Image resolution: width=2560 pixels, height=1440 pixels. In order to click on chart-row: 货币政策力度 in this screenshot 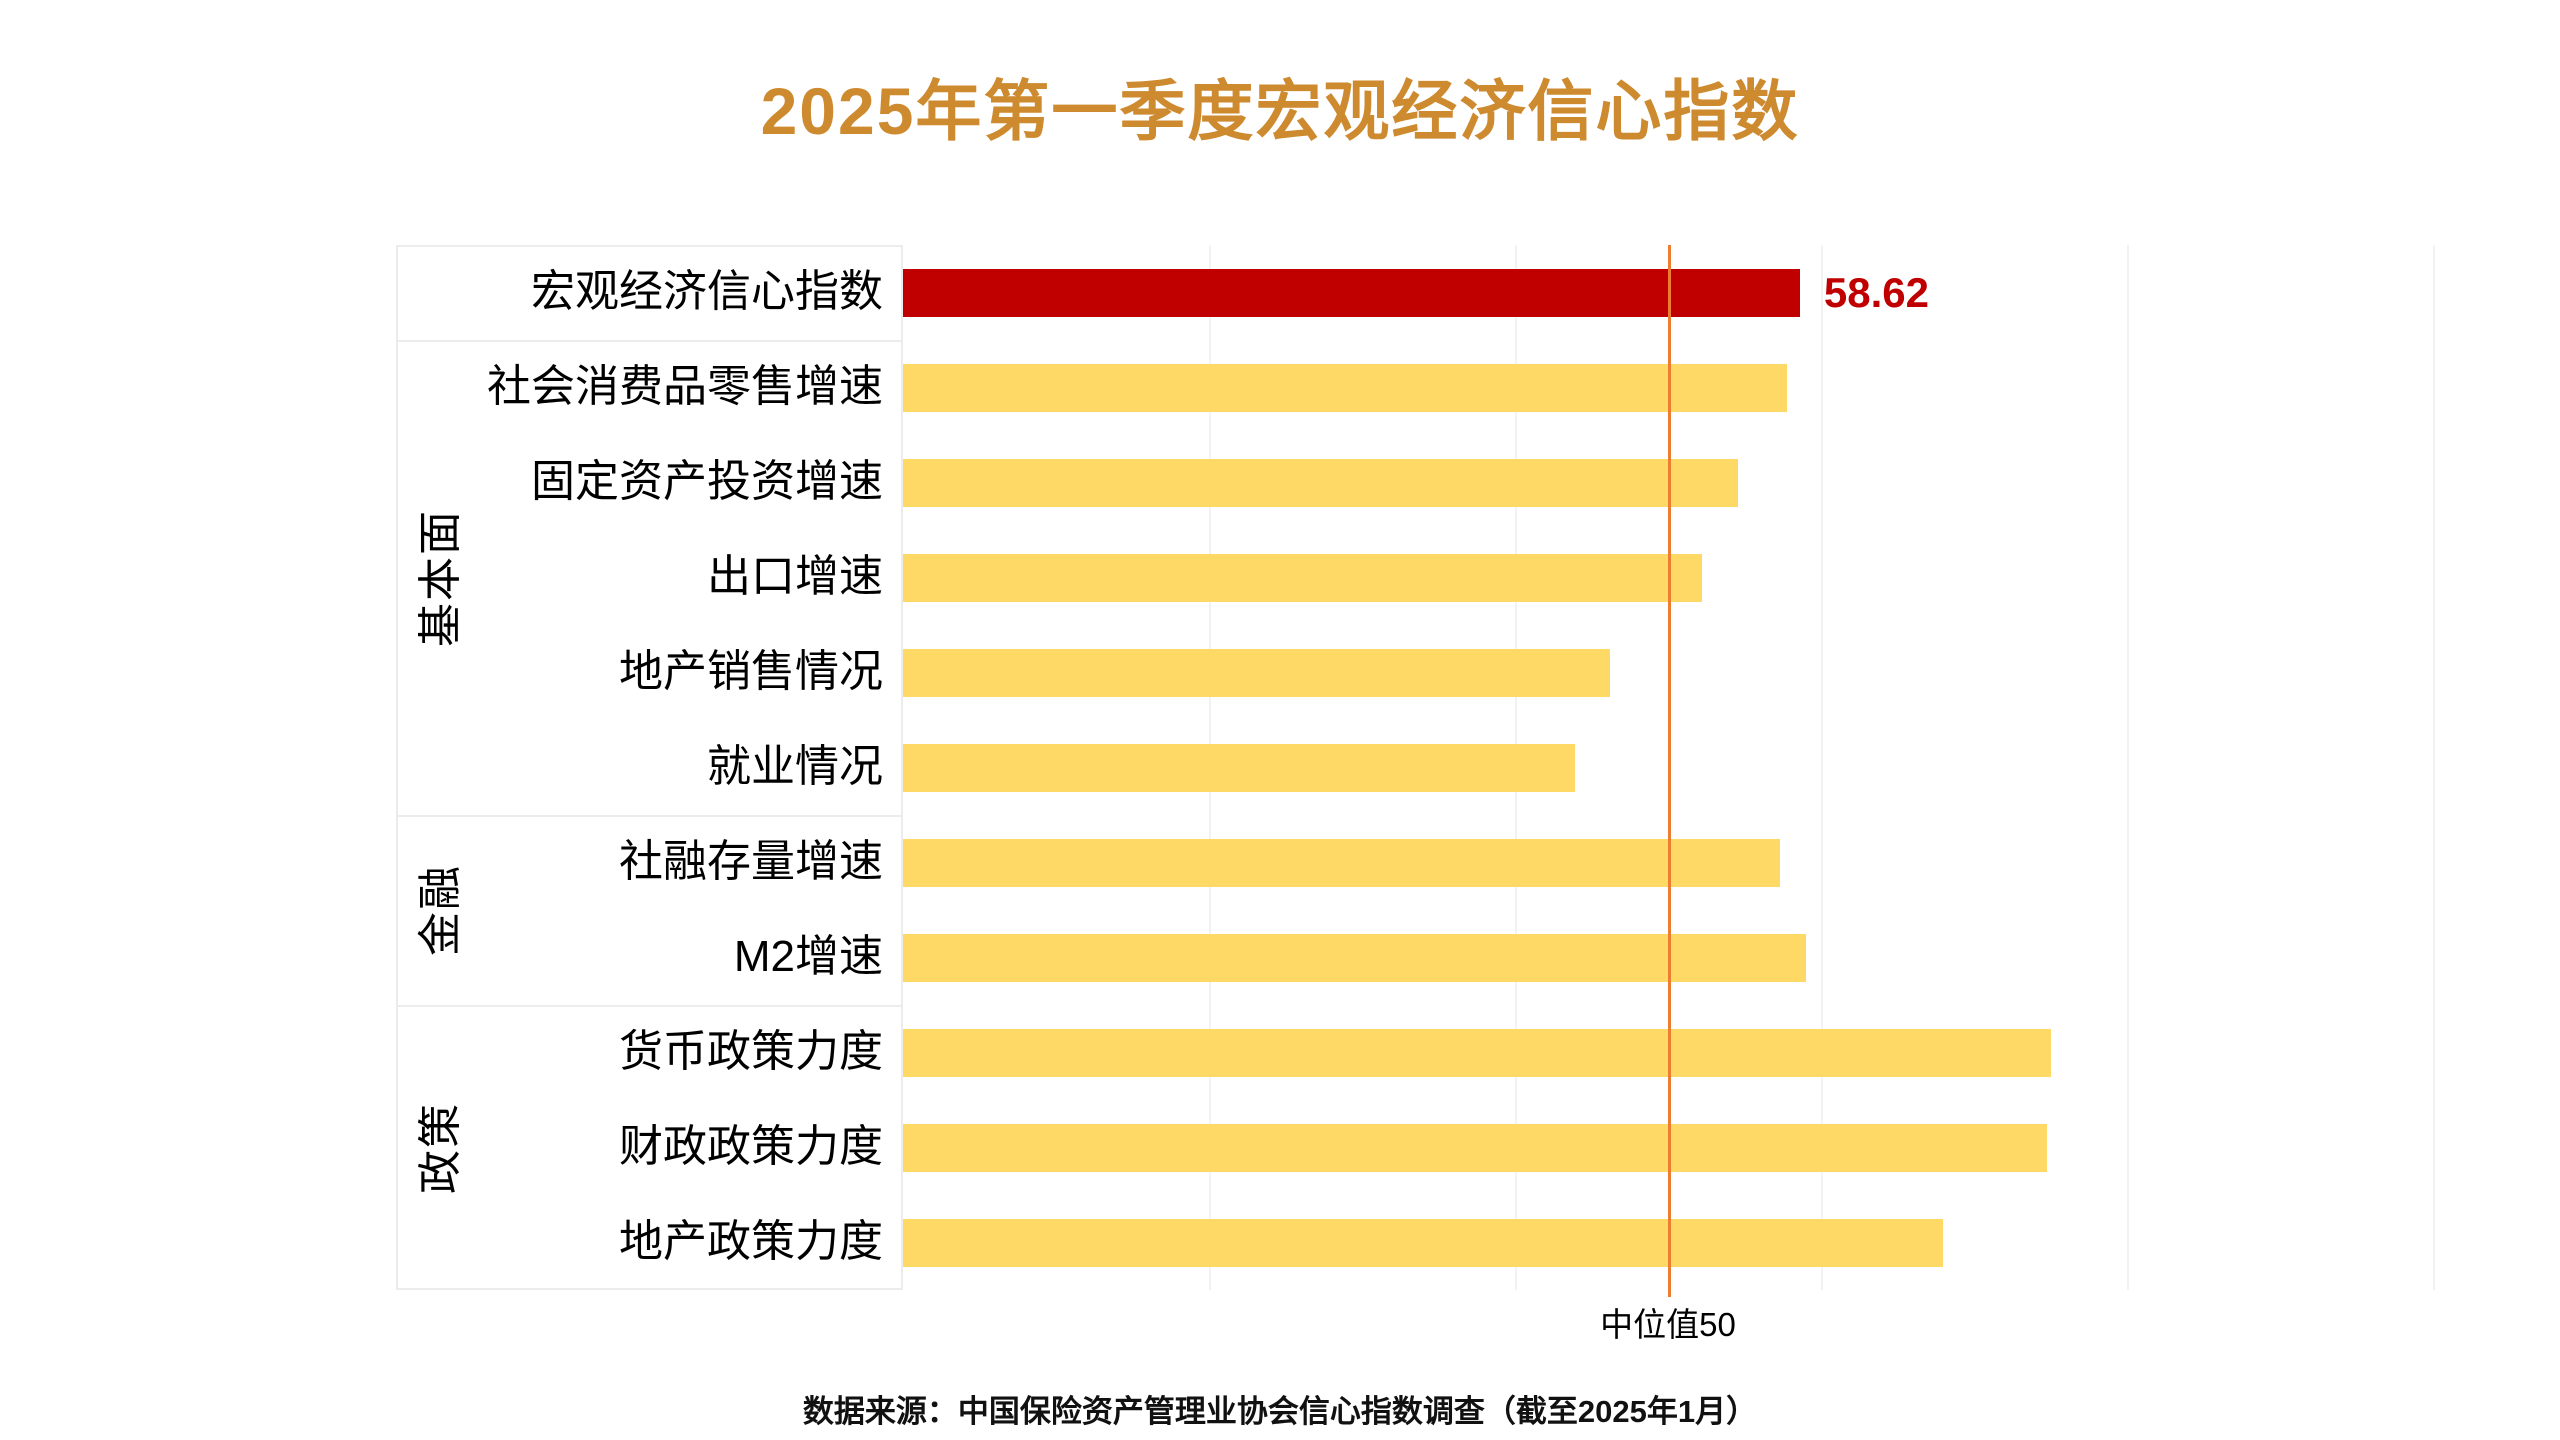, I will do `click(1414, 1052)`.